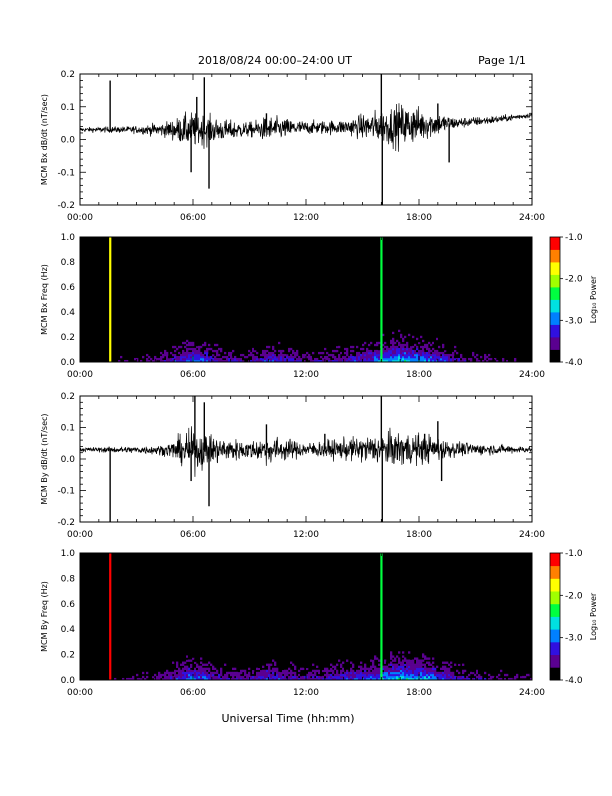 This screenshot has height=796, width=612. What do you see at coordinates (275, 60) in the screenshot?
I see `figure-title: 2018/08/24 00:00–24:00 UT` at bounding box center [275, 60].